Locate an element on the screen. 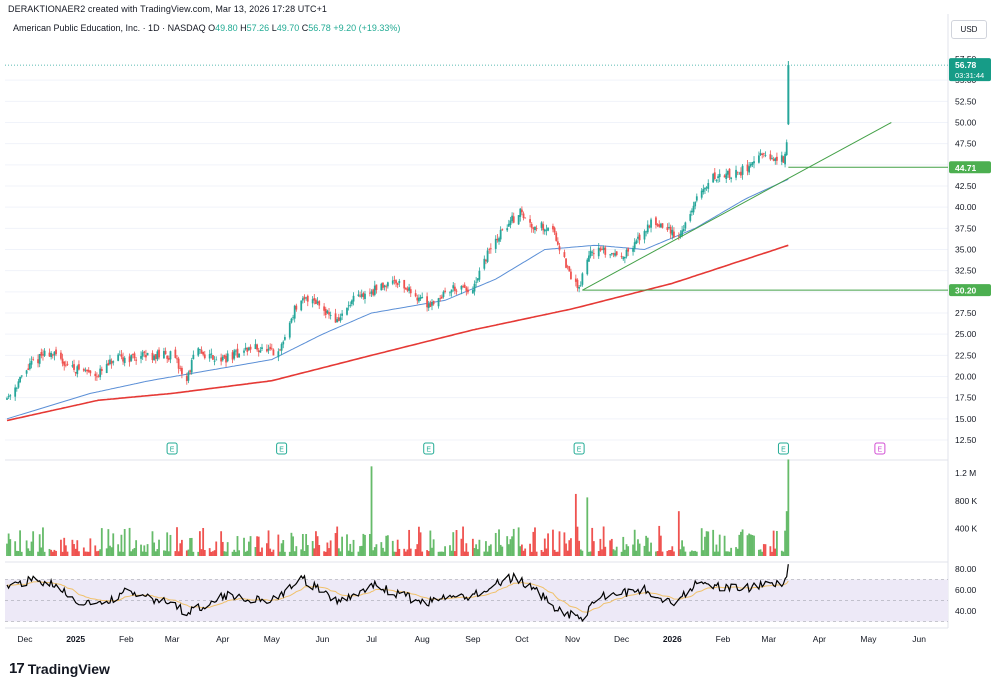  change-value: +9.20 (+19.33%) is located at coordinates (367, 28).